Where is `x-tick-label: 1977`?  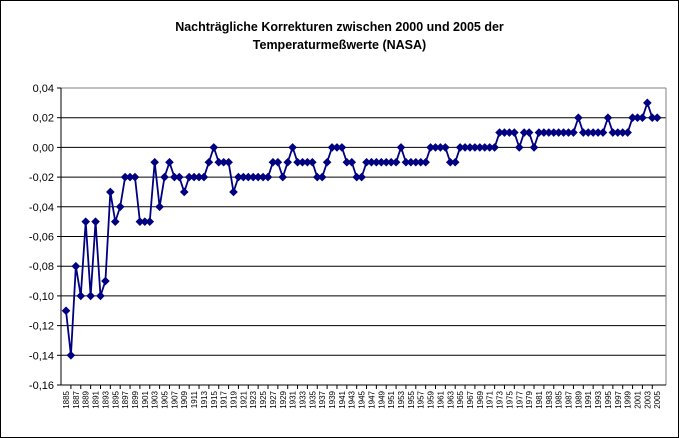 x-tick-label: 1977 is located at coordinates (519, 399).